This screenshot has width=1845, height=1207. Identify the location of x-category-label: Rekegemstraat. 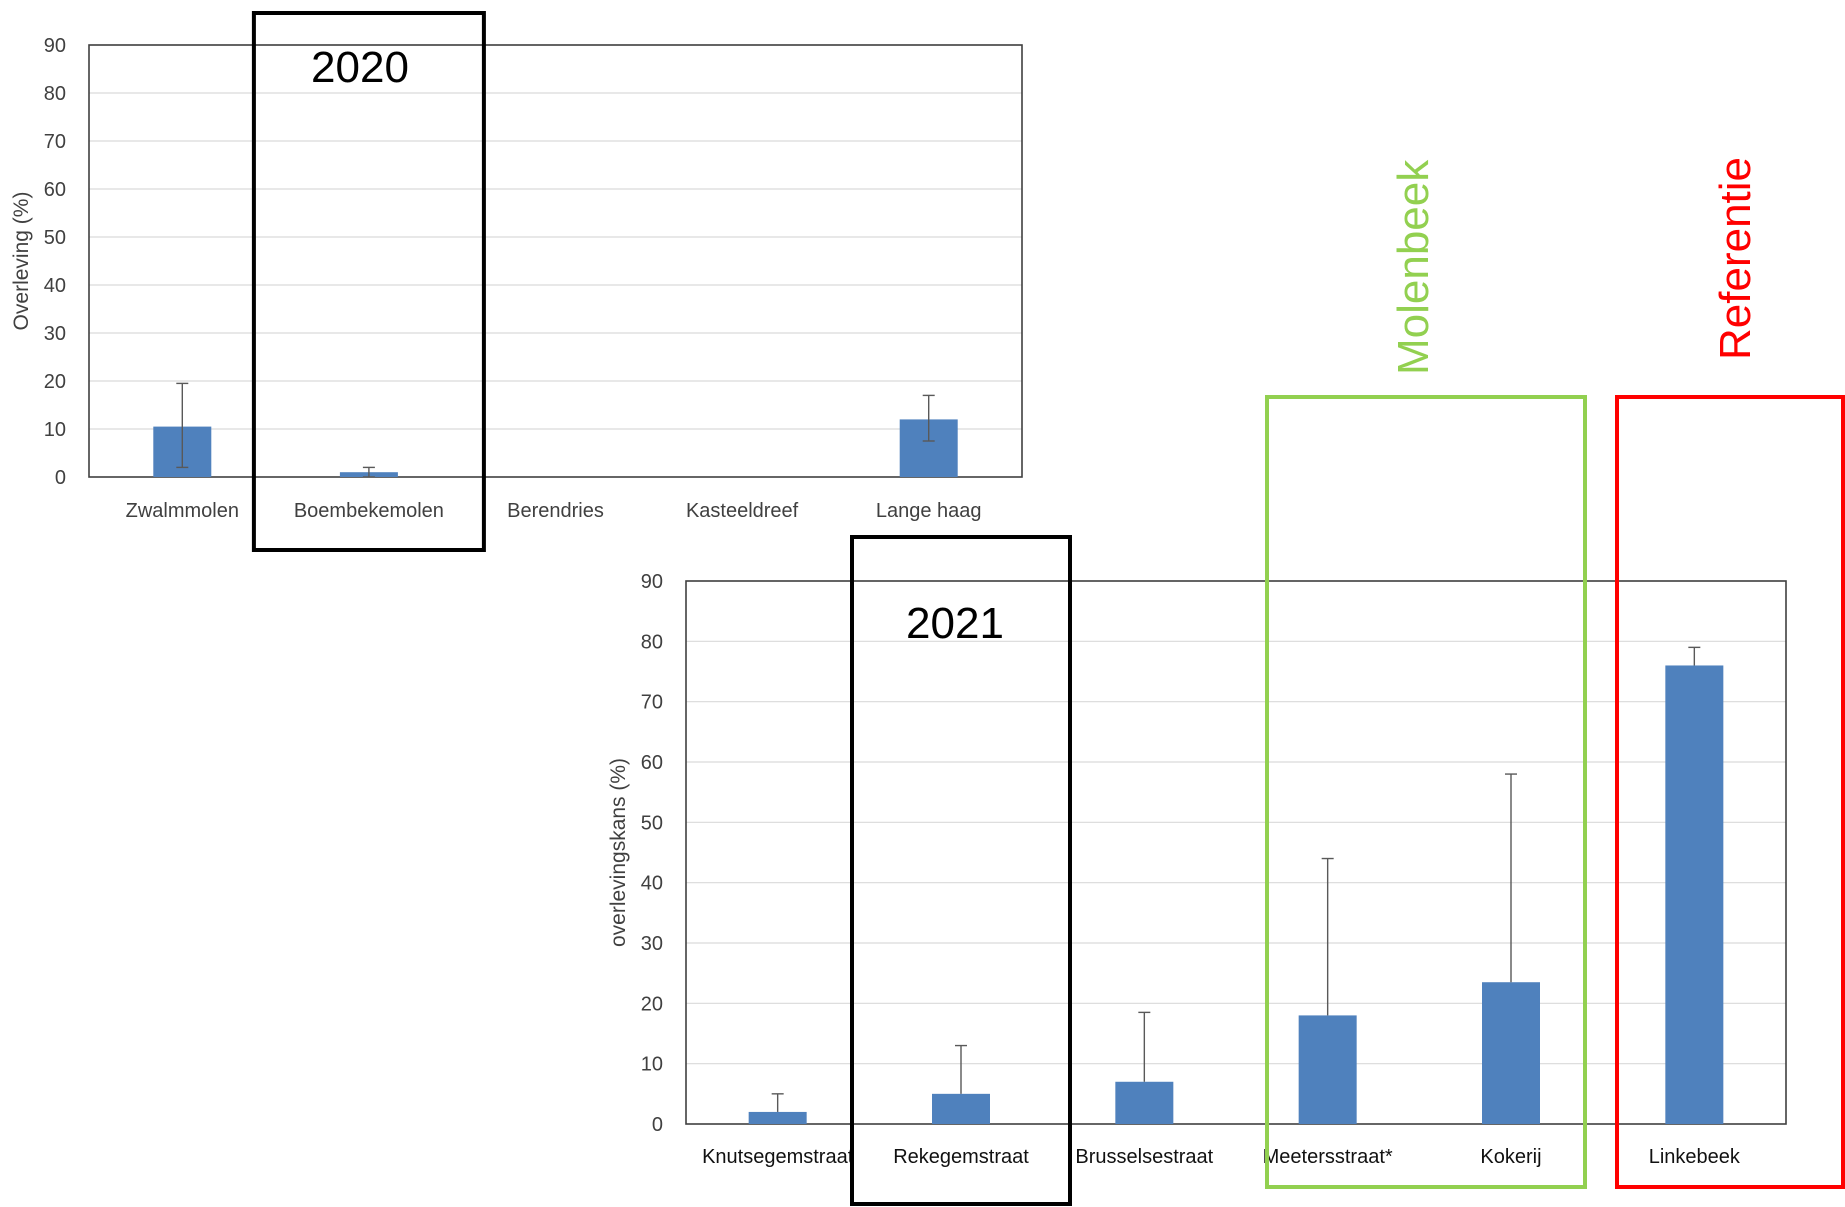
(961, 1157).